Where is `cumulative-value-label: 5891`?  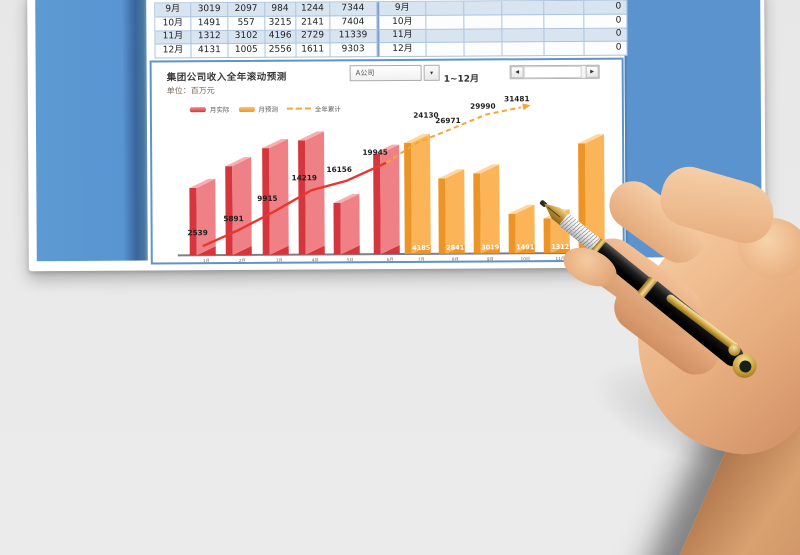
cumulative-value-label: 5891 is located at coordinates (233, 218).